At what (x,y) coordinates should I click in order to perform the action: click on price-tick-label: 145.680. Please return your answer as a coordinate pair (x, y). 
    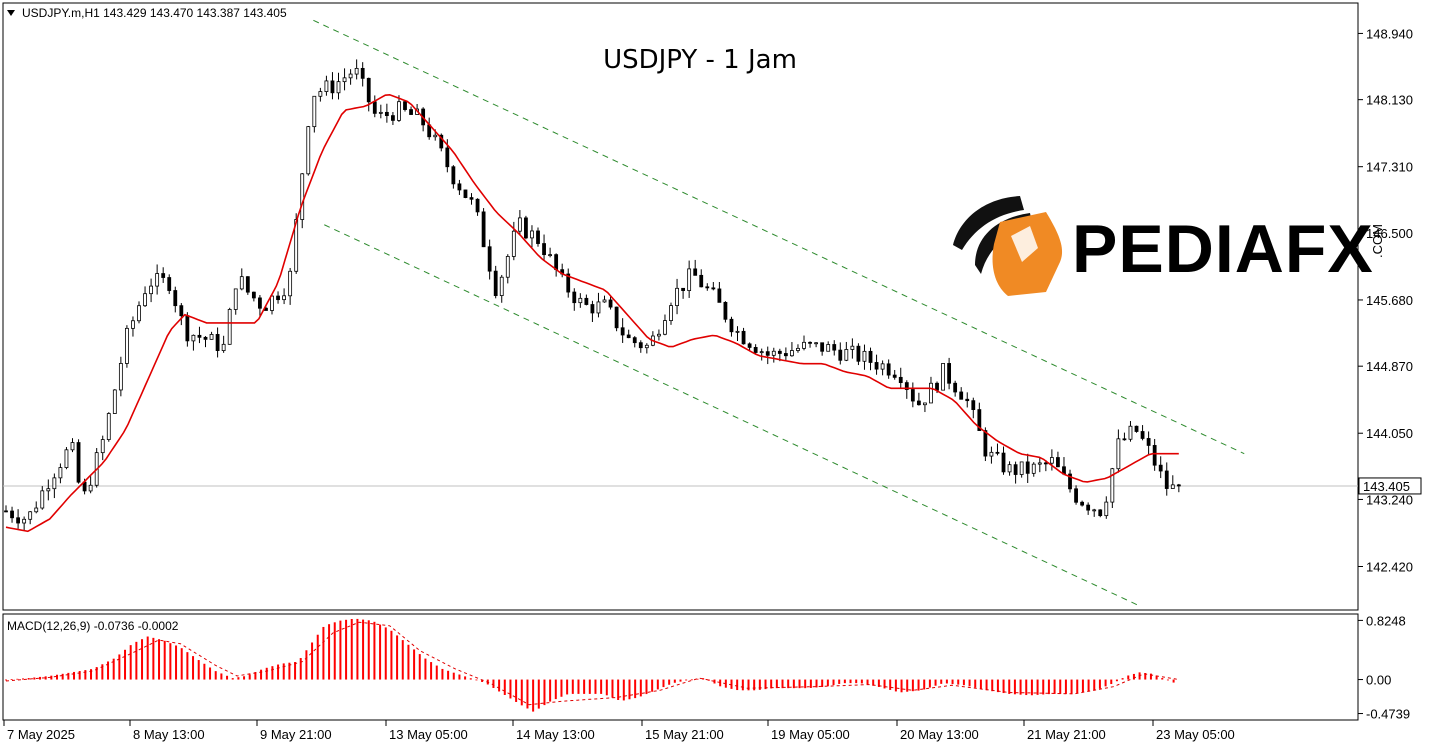
    Looking at the image, I should click on (1389, 300).